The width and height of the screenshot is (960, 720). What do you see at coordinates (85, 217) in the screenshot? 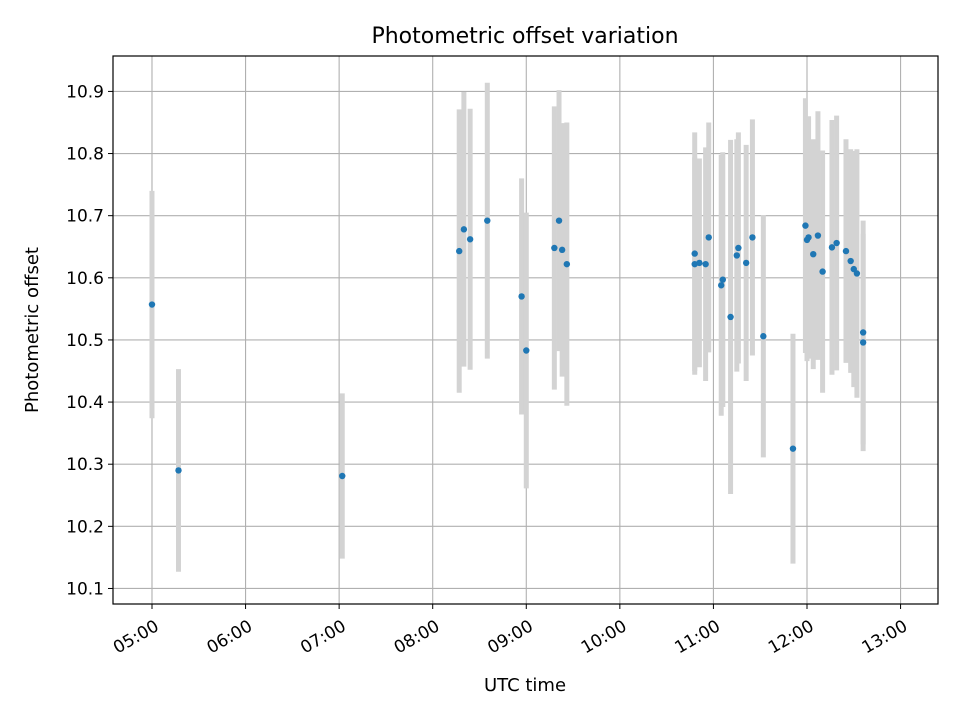
I see `y-tick-label: 10.7` at bounding box center [85, 217].